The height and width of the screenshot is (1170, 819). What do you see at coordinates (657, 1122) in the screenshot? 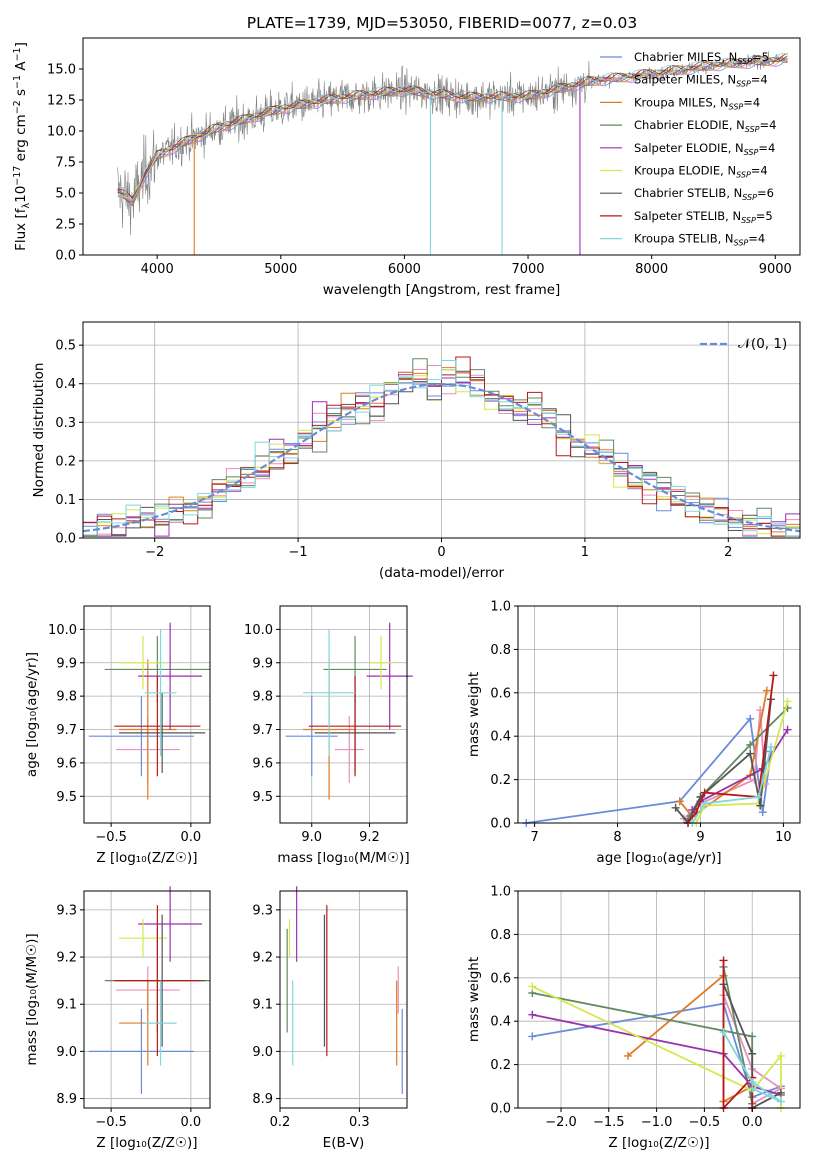
I see `x-tick-label: −1.0` at bounding box center [657, 1122].